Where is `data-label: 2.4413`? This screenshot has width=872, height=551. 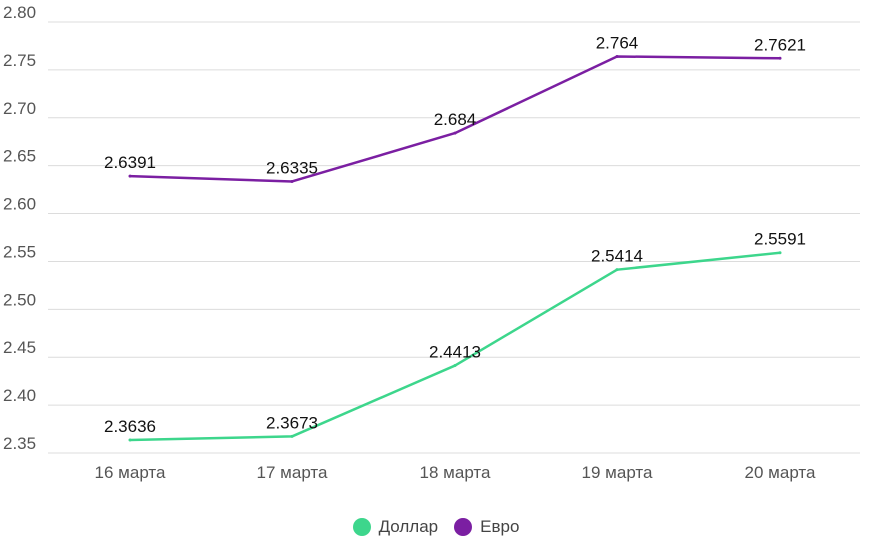 data-label: 2.4413 is located at coordinates (455, 352).